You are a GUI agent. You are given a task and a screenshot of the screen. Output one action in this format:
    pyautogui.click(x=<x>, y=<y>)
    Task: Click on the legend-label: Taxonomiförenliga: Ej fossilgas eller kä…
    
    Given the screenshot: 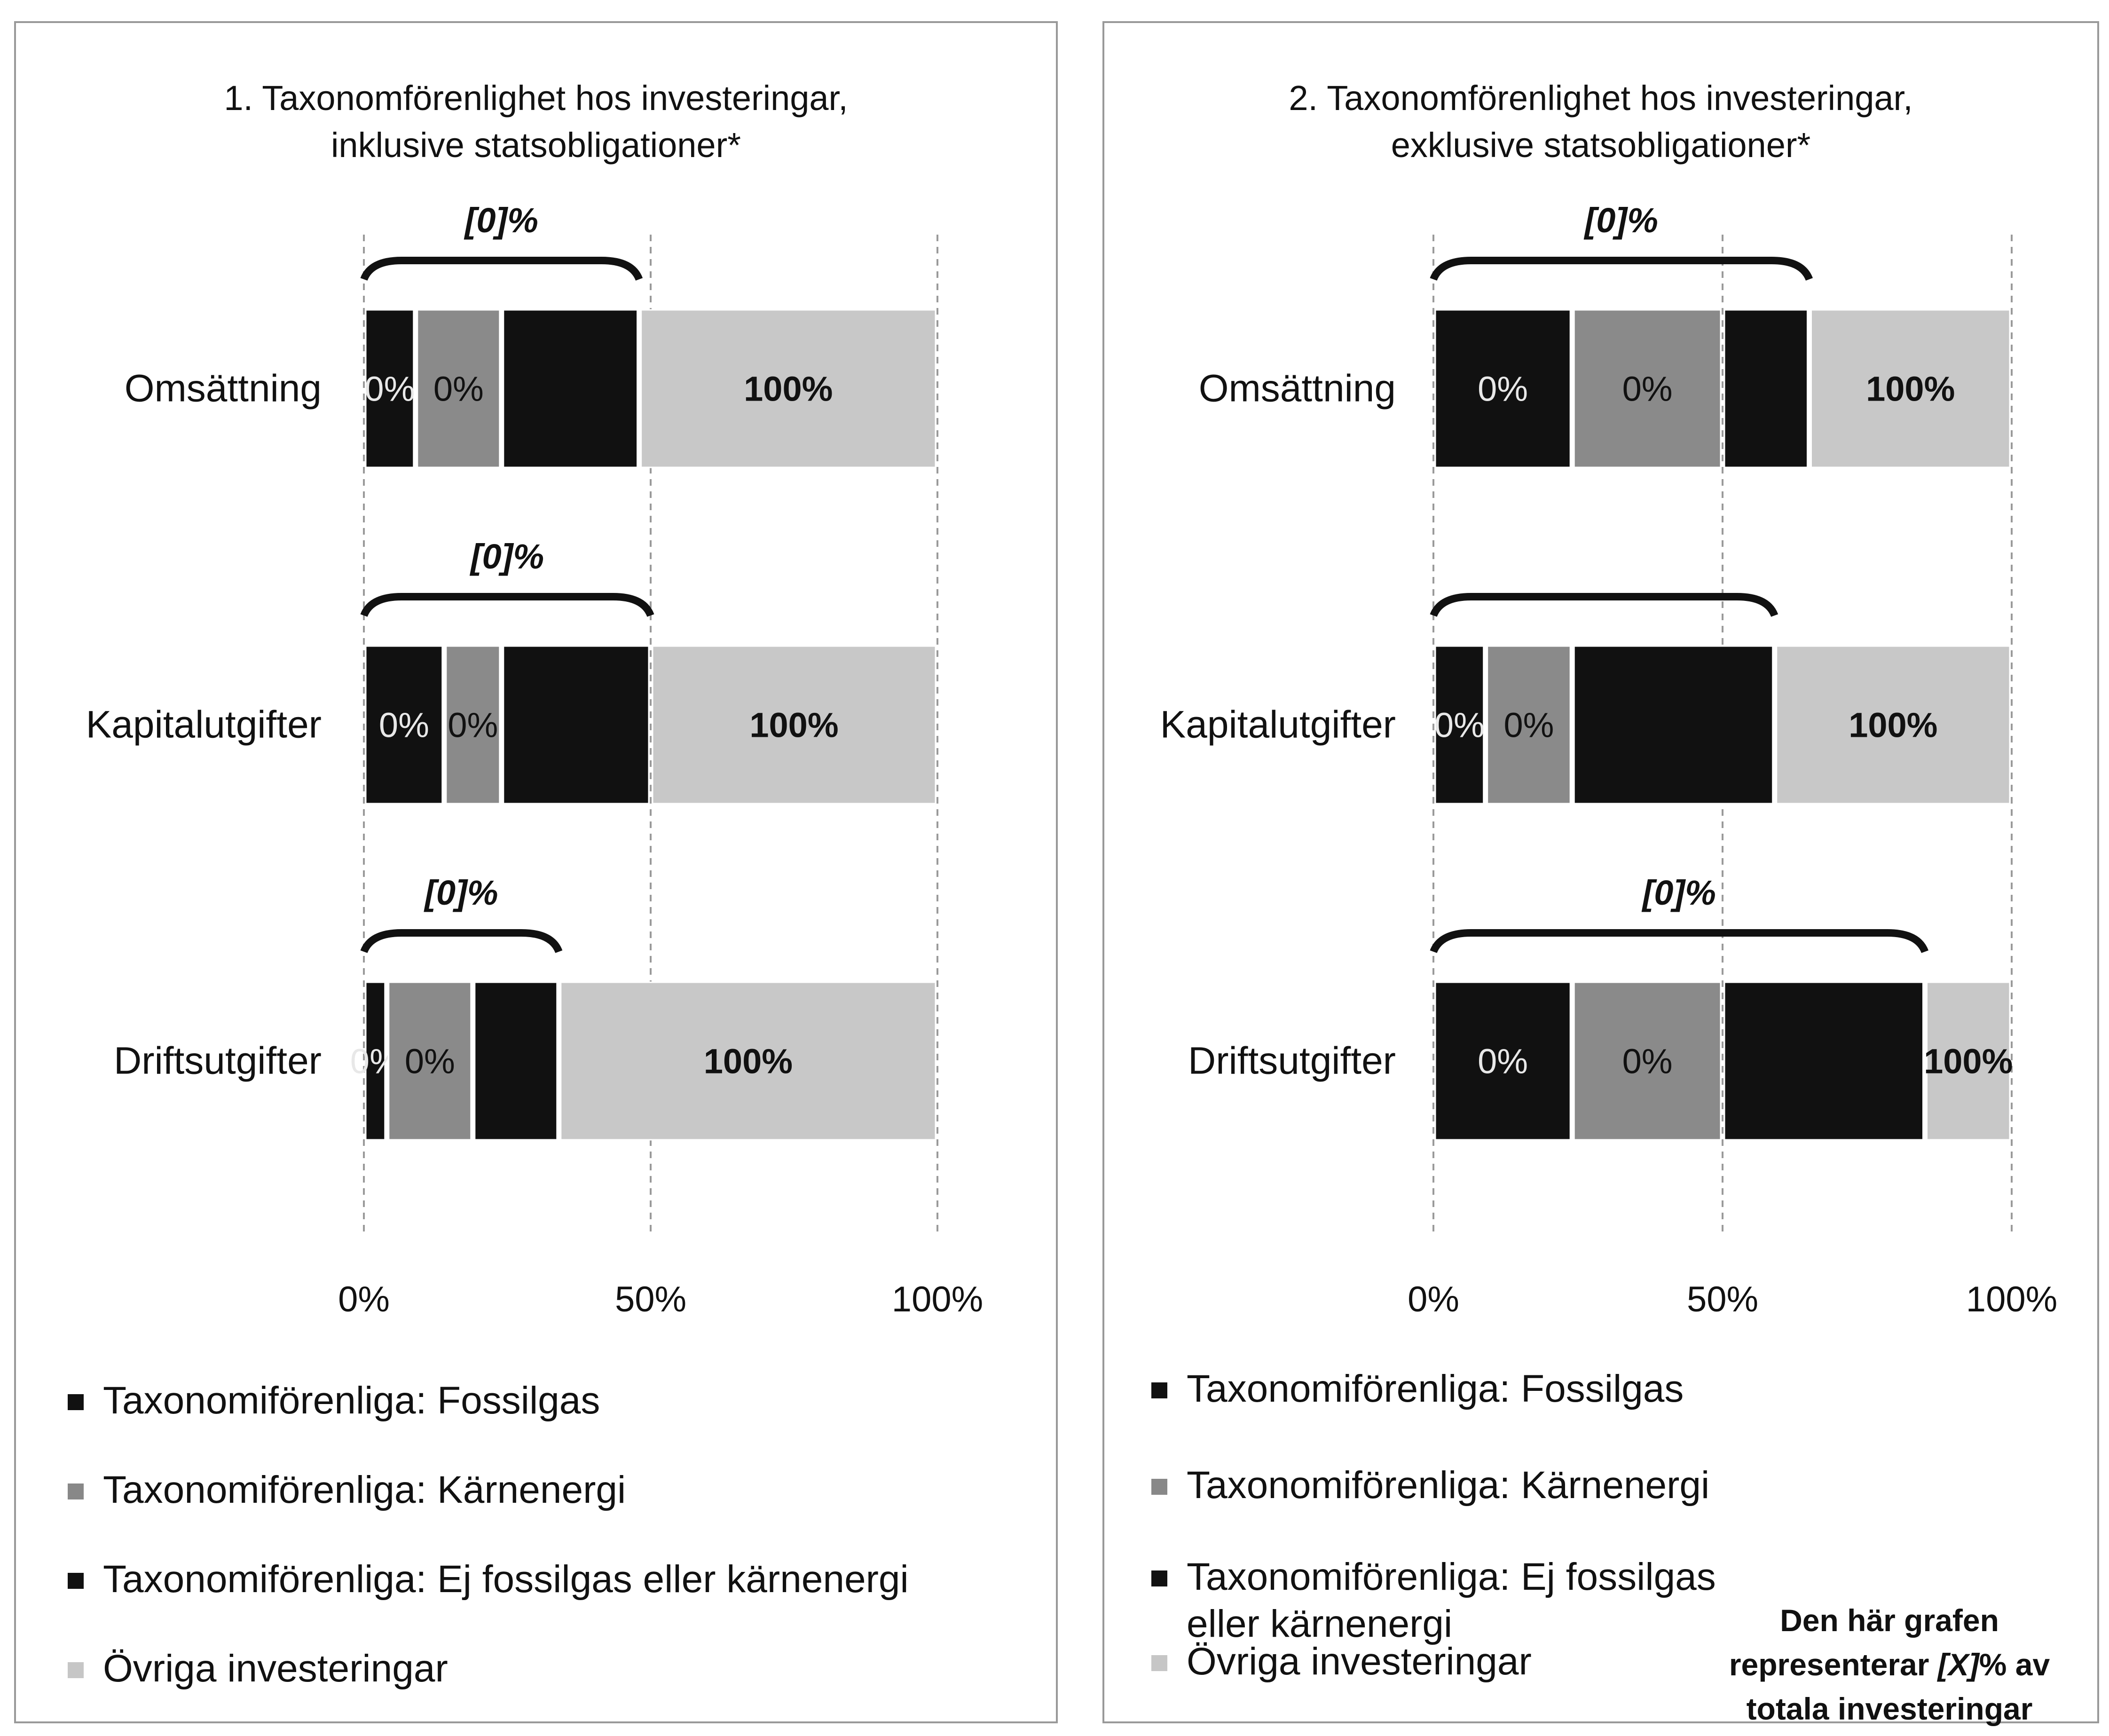 What is the action you would take?
    pyautogui.click(x=506, y=1579)
    